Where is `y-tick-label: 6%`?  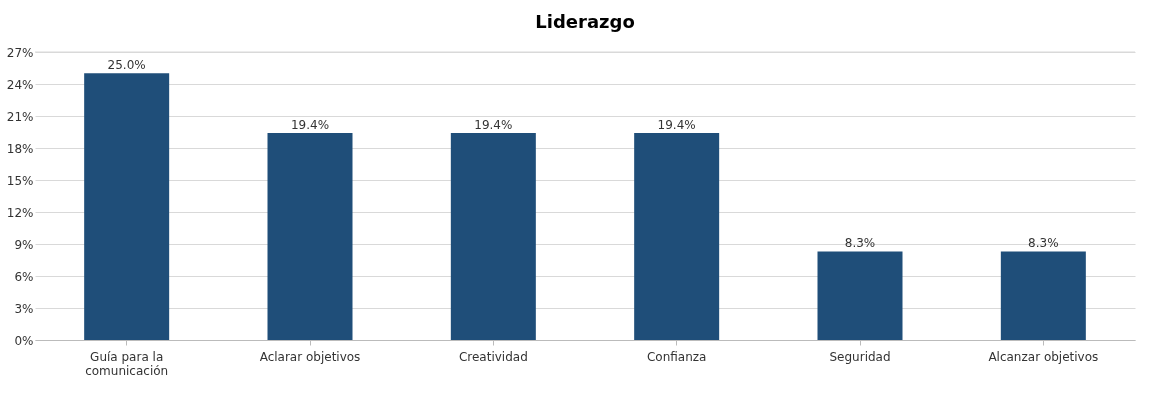 y-tick-label: 6% is located at coordinates (24, 276).